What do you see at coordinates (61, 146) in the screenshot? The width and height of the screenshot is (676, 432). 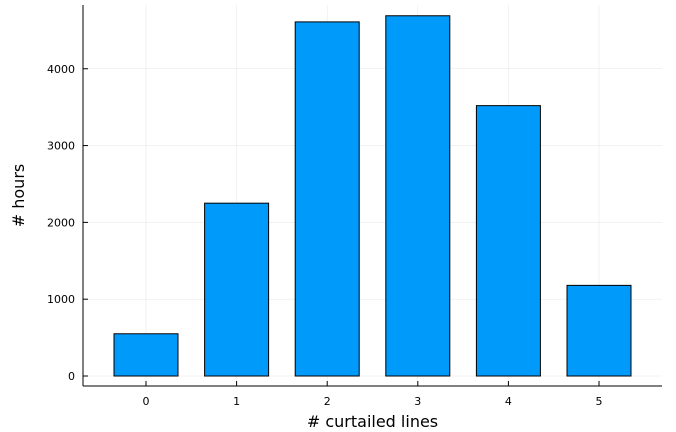 I see `y-tick-label: 3000` at bounding box center [61, 146].